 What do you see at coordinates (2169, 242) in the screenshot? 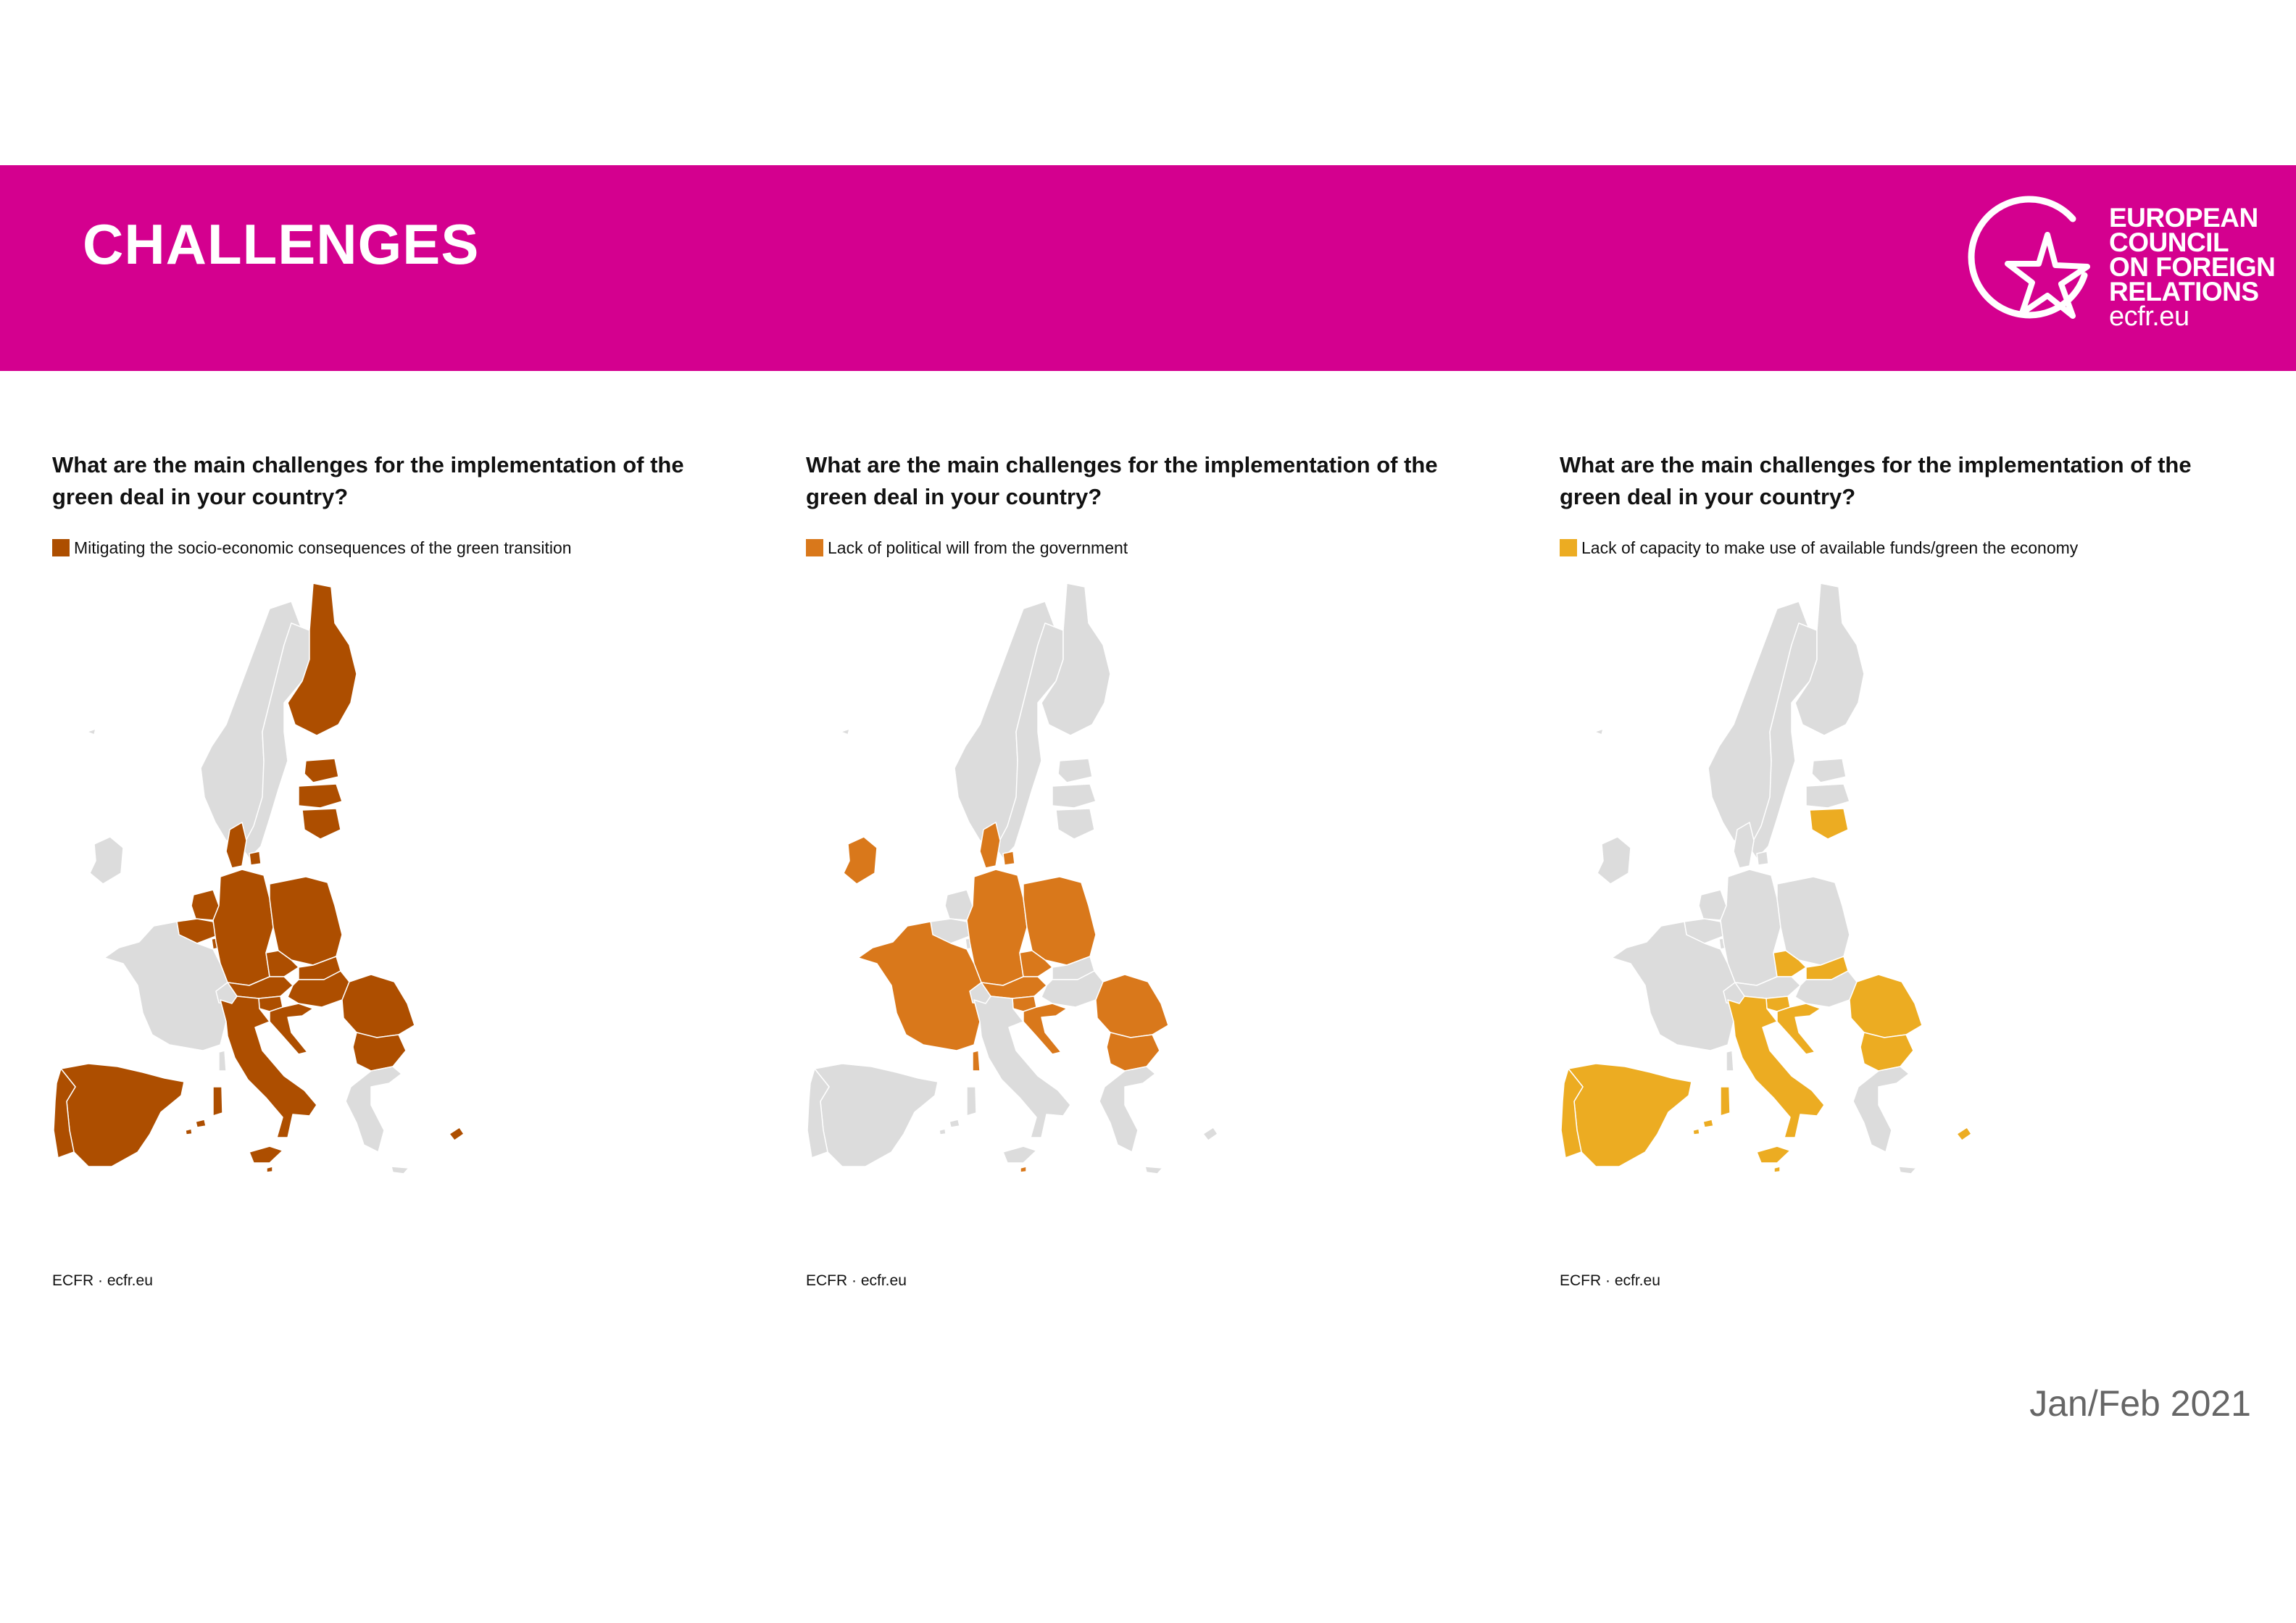
I see `logo-line: COUNCIL` at bounding box center [2169, 242].